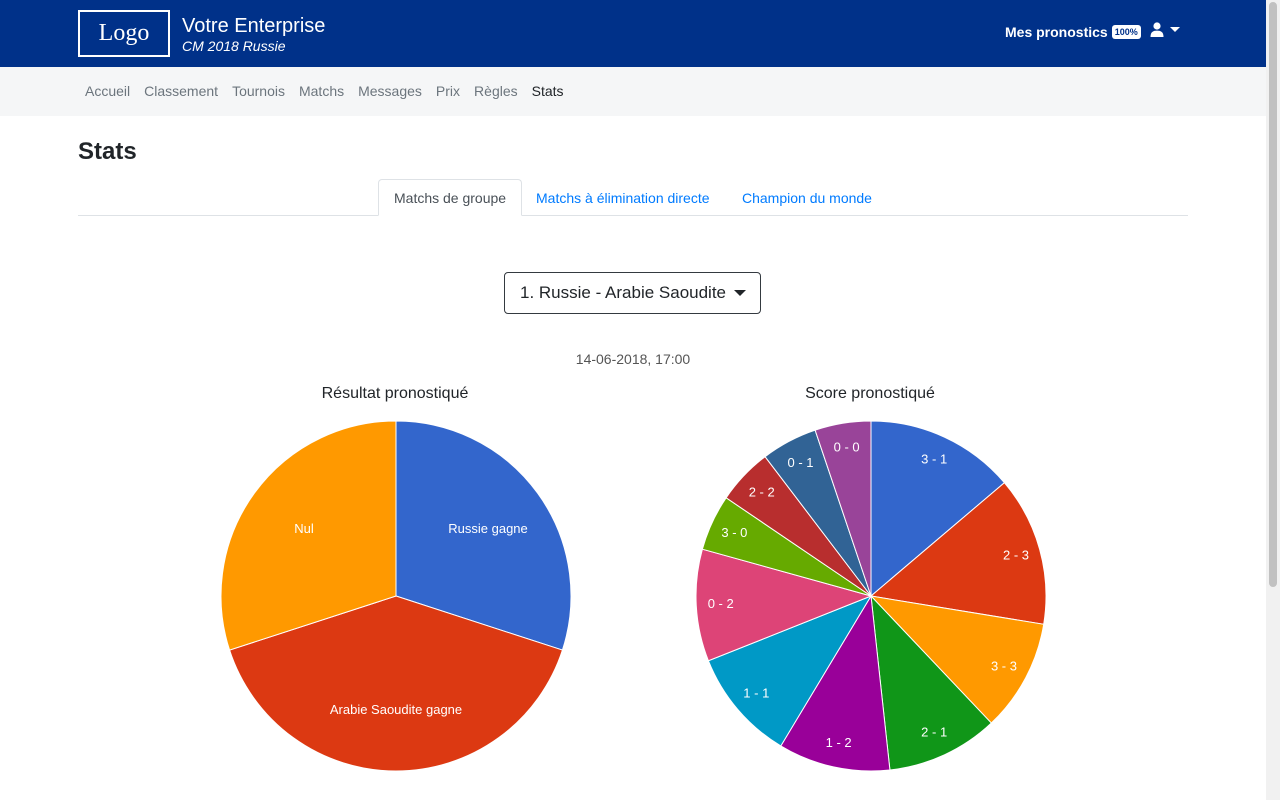 The width and height of the screenshot is (1280, 800). What do you see at coordinates (762, 492) in the screenshot?
I see `pie-slice-label: 2 - 2` at bounding box center [762, 492].